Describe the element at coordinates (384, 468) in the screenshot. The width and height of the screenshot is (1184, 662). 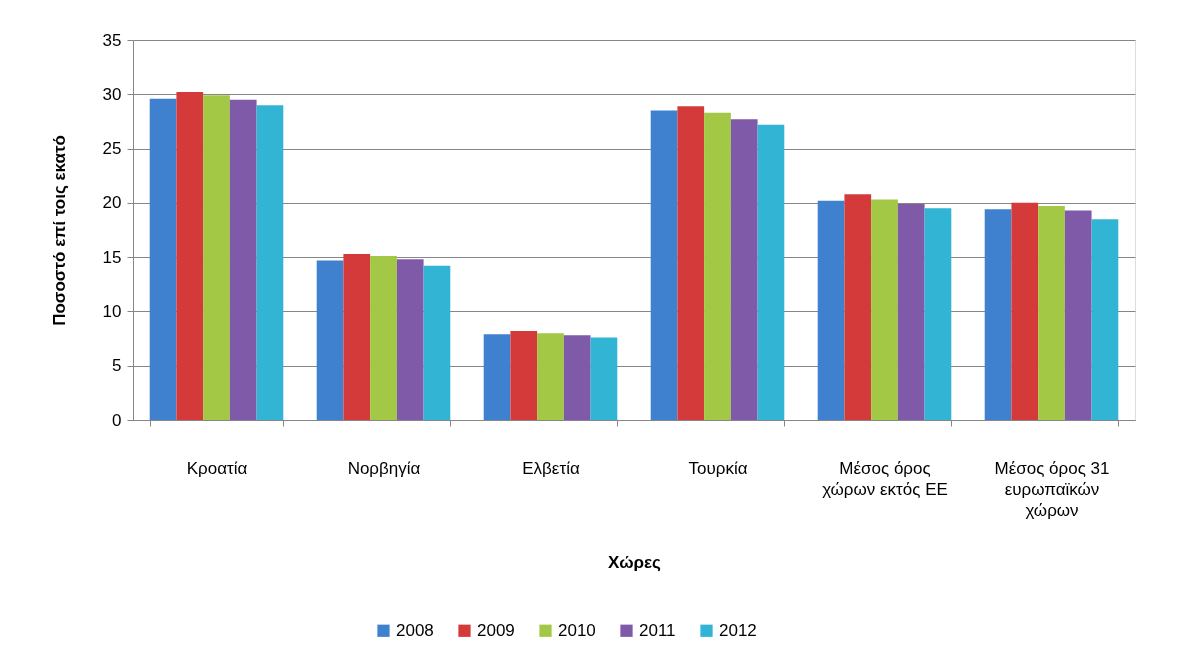
I see `x-tick-label: Νορβηγία` at that location.